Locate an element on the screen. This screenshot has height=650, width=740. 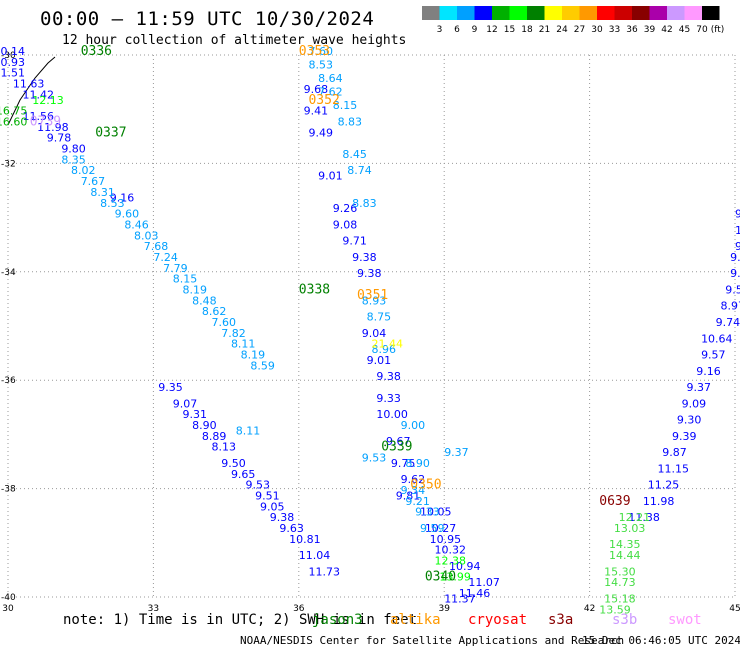
wave-height-value: 9.80 is located at coordinates (73, 149).